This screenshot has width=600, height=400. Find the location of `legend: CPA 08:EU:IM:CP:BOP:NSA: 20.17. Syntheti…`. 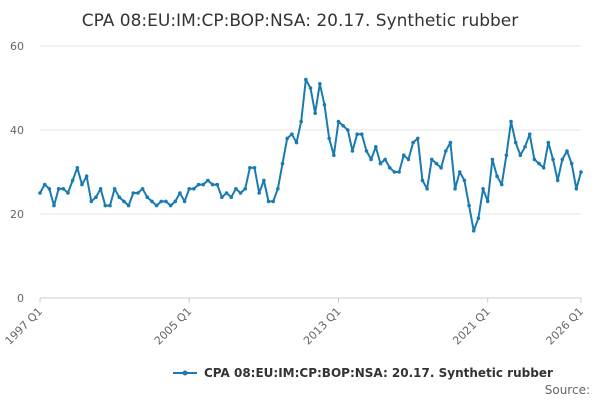

legend: CPA 08:EU:IM:CP:BOP:NSA: 20.17. Syntheti… is located at coordinates (363, 373).